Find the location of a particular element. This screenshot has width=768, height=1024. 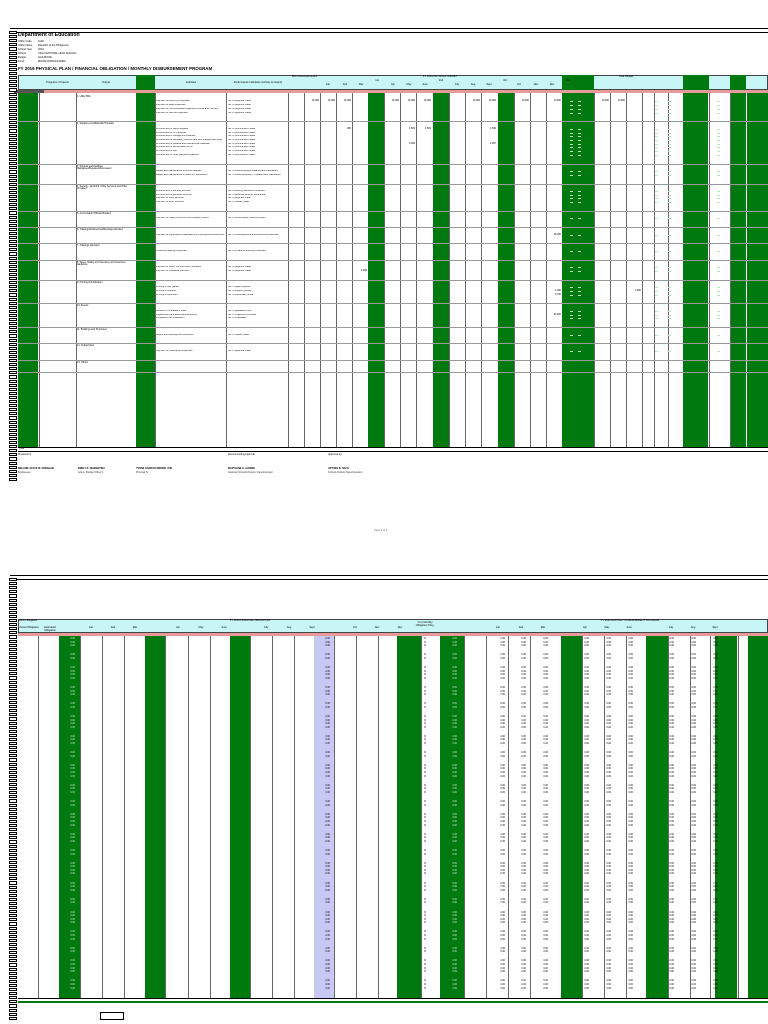

disb-month-header: July is located at coordinates (671, 627).